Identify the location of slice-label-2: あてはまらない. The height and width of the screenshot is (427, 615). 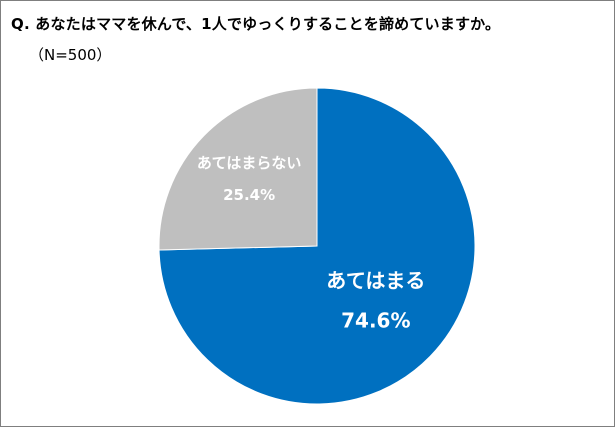
(249, 163).